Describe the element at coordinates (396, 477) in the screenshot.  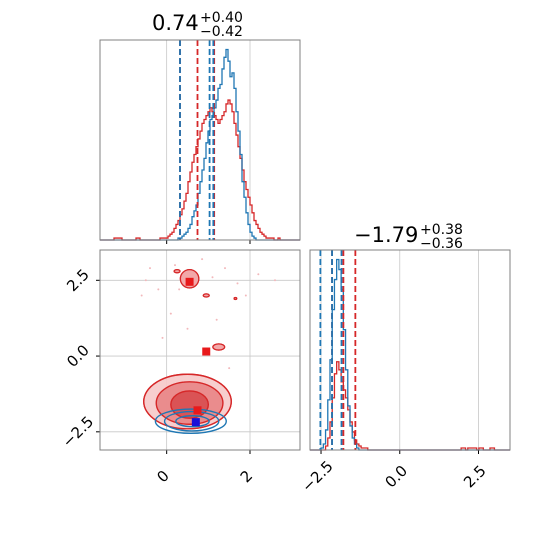
I see `x-tick-label: 0.0` at that location.